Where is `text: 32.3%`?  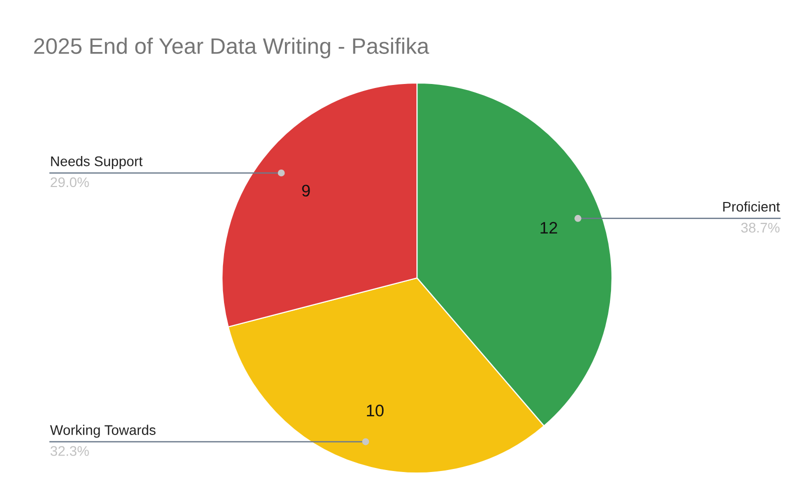 text: 32.3% is located at coordinates (69, 451).